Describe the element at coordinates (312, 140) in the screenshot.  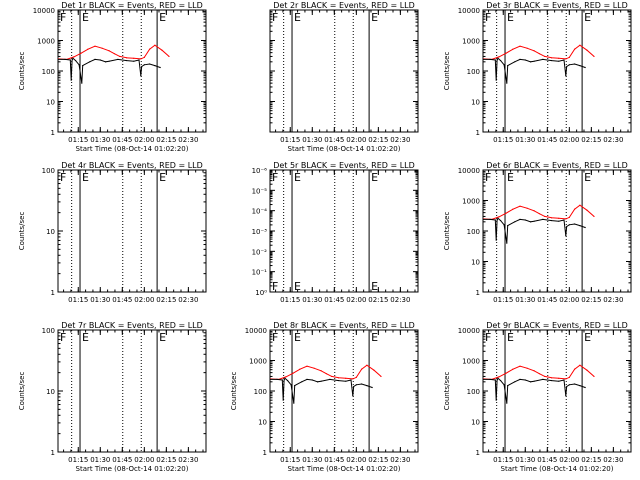
I see `x-tick-label: 01:30` at that location.